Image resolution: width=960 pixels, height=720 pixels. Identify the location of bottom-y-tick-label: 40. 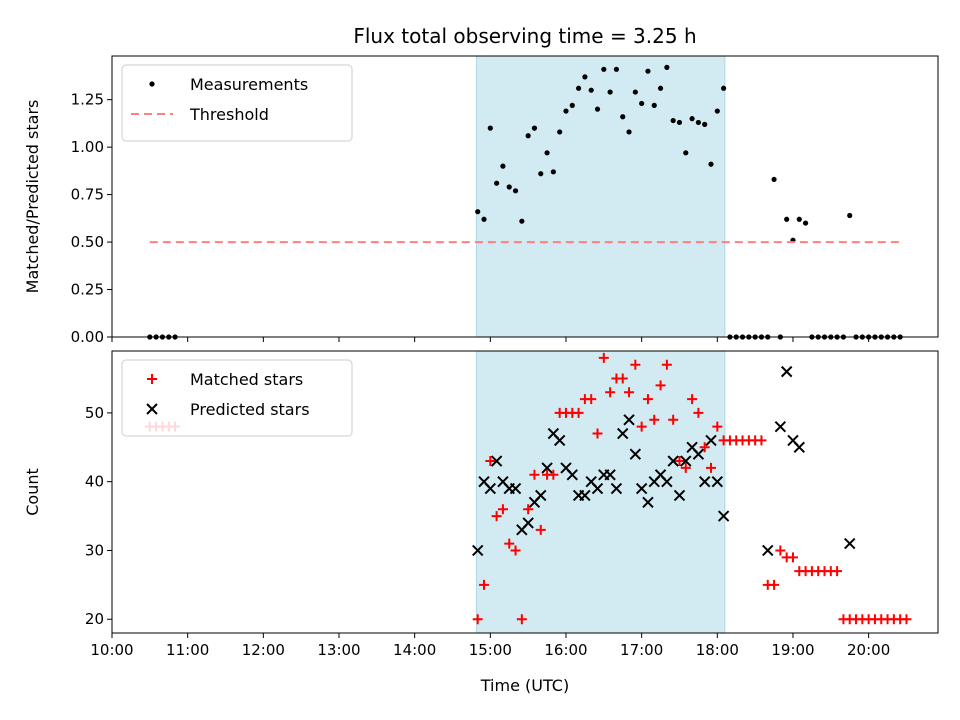
(94, 482).